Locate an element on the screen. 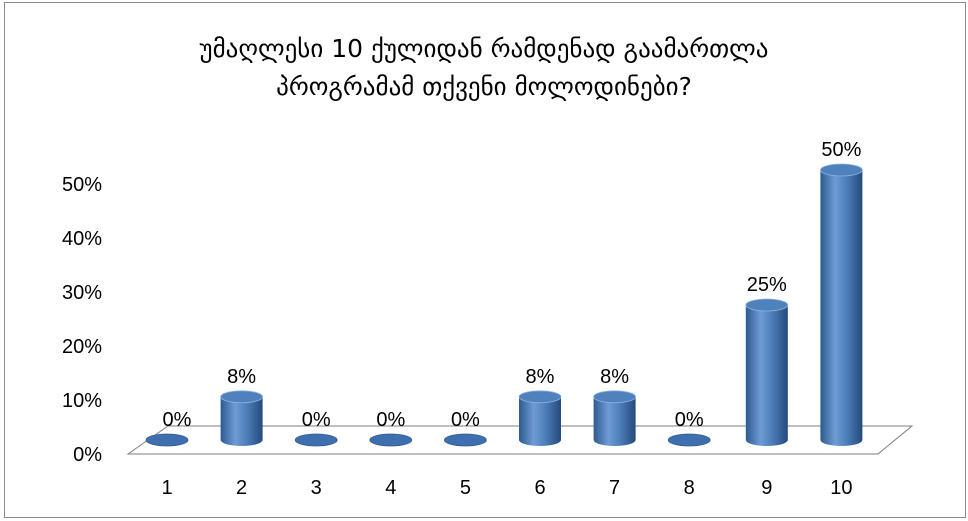  category-label: 4 is located at coordinates (390, 488).